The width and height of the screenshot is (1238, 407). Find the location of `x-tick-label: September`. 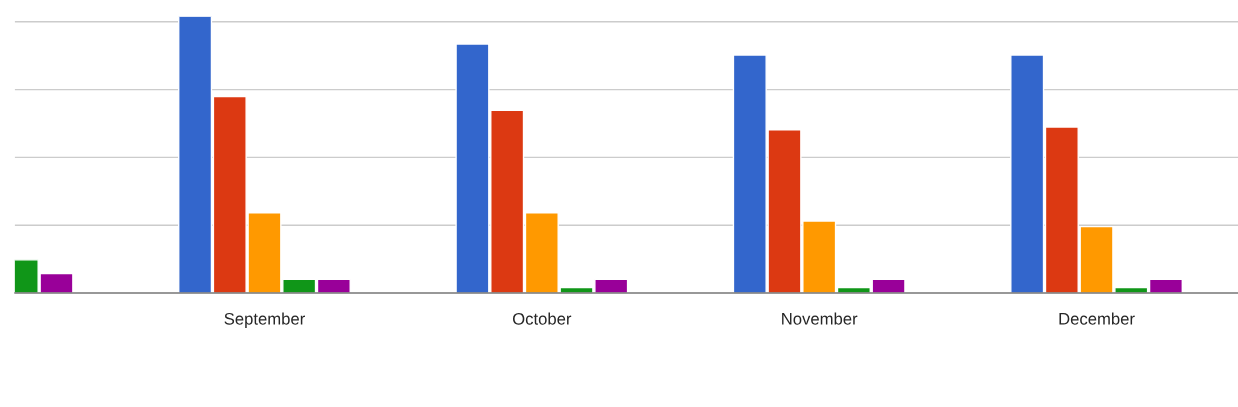

x-tick-label: September is located at coordinates (264, 320).